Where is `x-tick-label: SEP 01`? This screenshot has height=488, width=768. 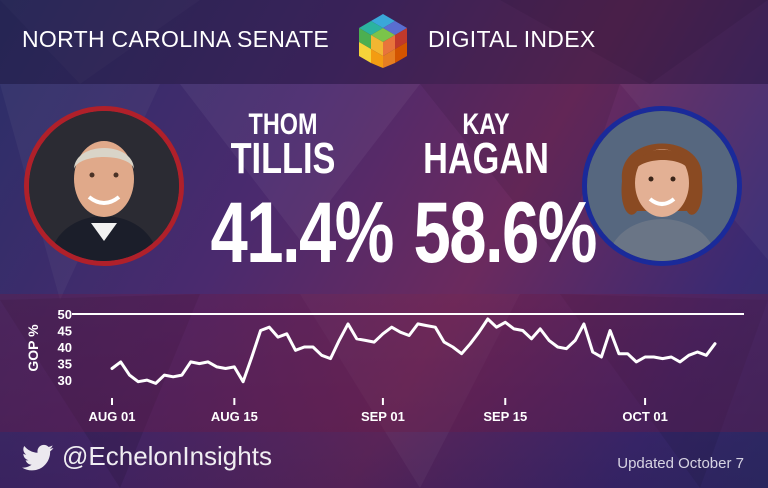
x-tick-label: SEP 01 is located at coordinates (383, 416).